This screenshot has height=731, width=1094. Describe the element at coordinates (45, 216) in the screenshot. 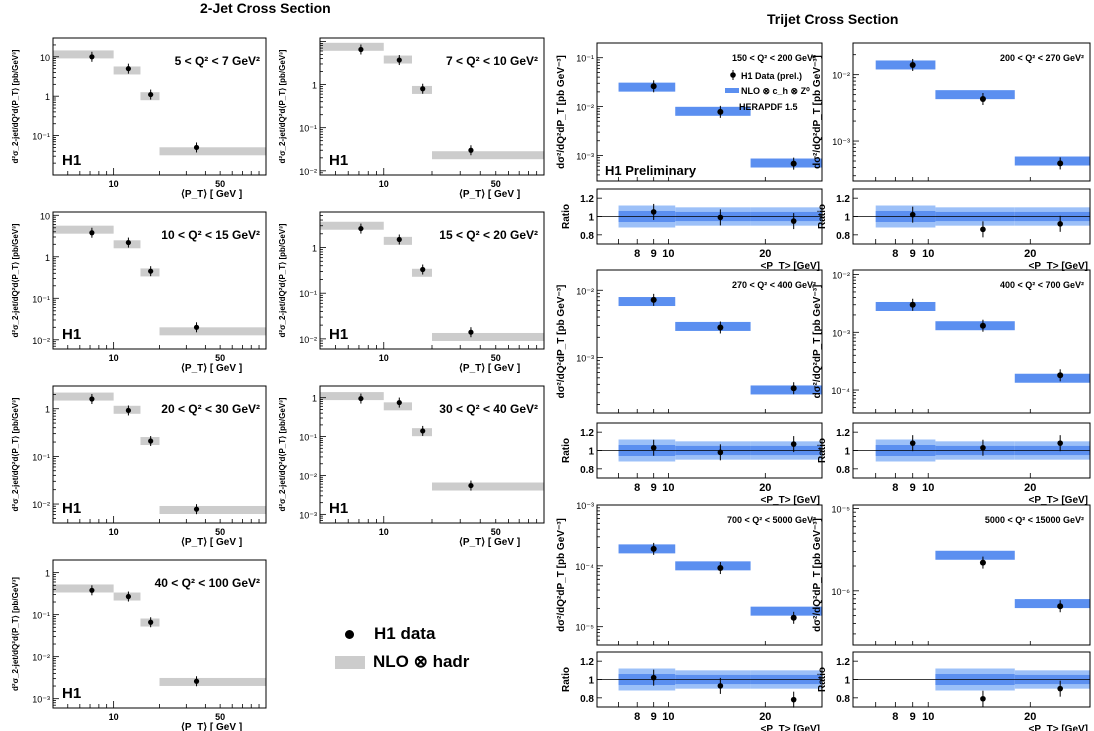

I see `dijet-ytick-label: 10` at that location.